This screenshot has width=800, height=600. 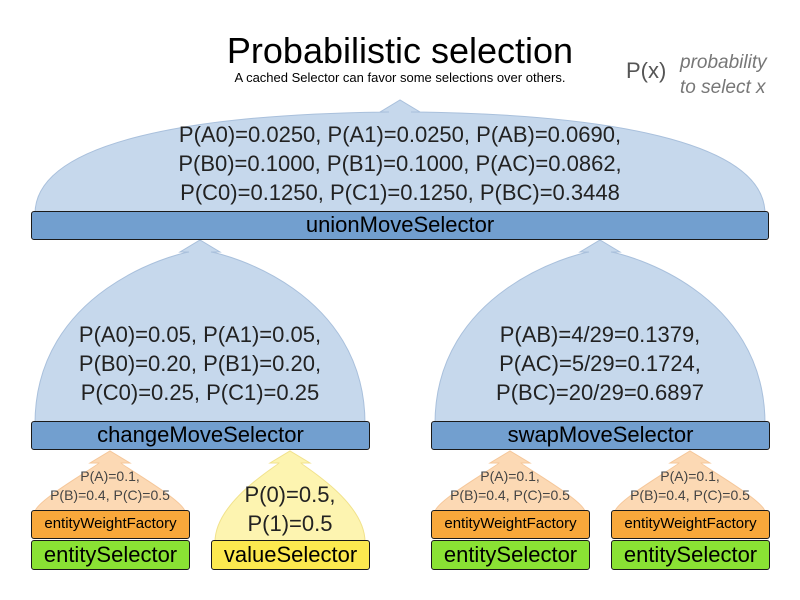 I want to click on probability-entry: P(B1)=0.20,, so click(x=262, y=363).